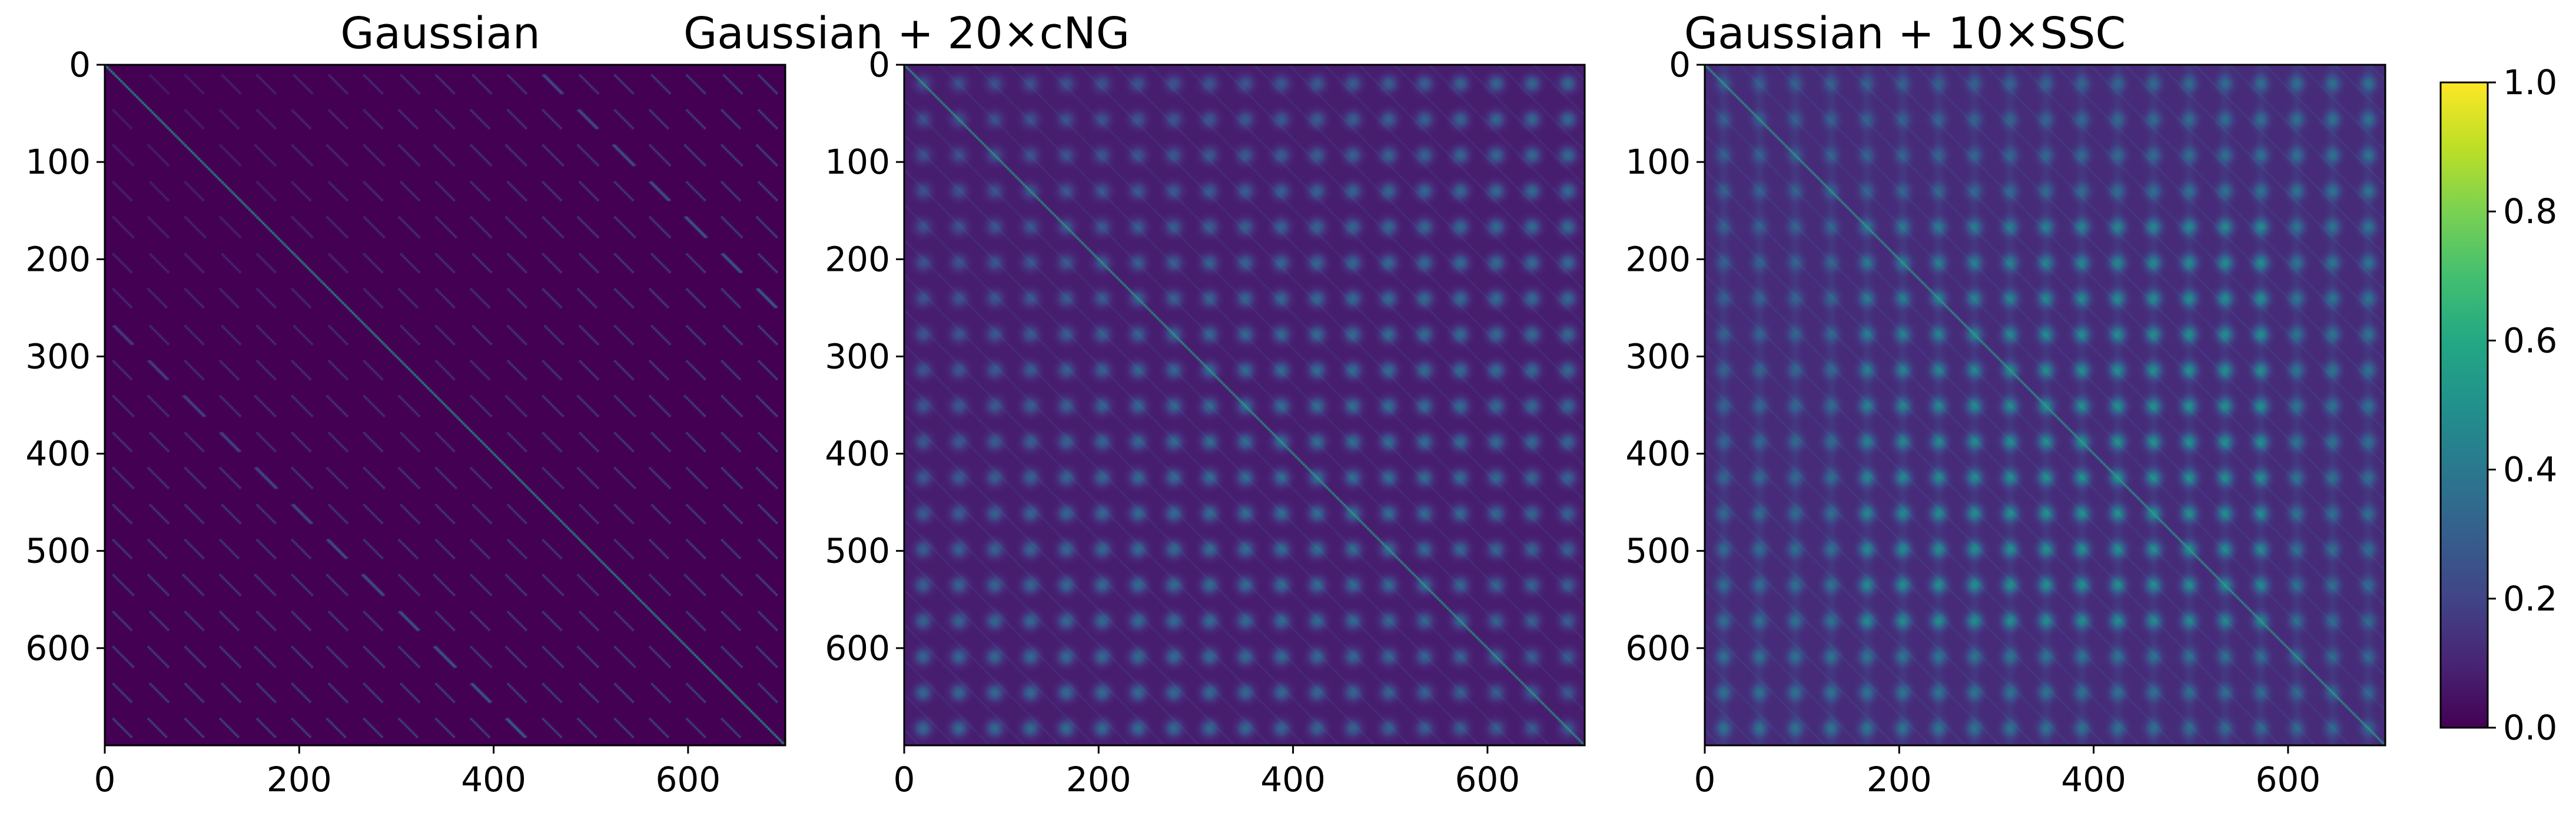 This screenshot has width=2576, height=816. Describe the element at coordinates (906, 33) in the screenshot. I see `panel-title: Gaussian + 20×cNG` at that location.